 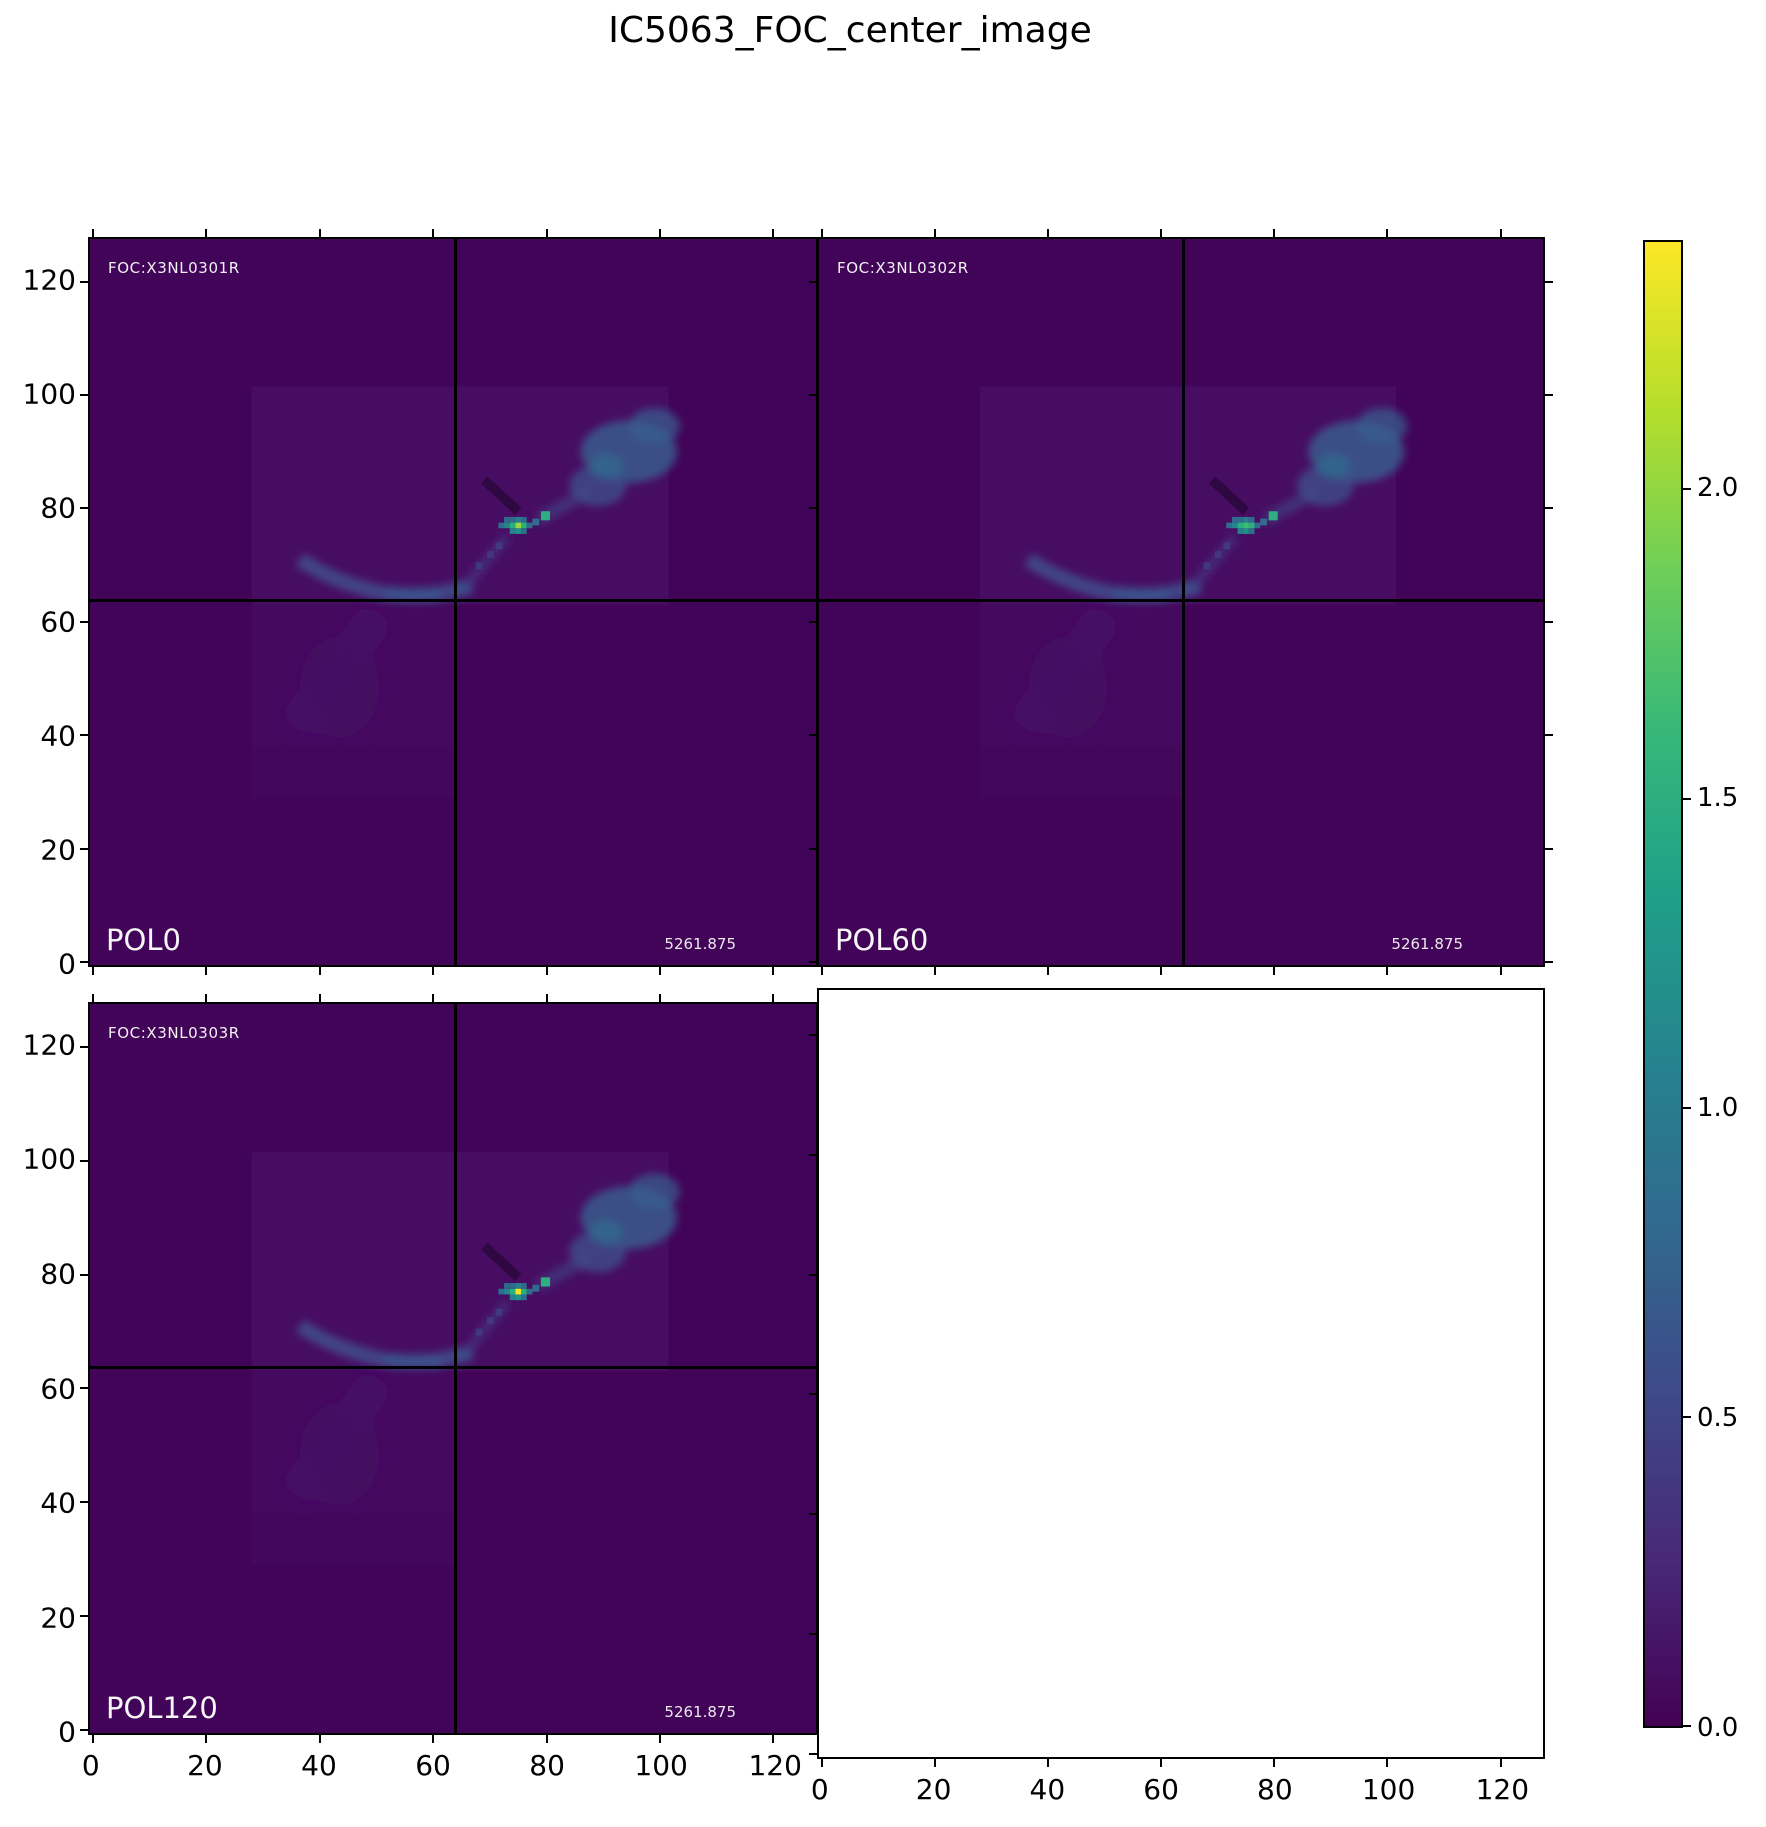 I want to click on colorbar-tick-label: 0.0, so click(x=1718, y=1728).